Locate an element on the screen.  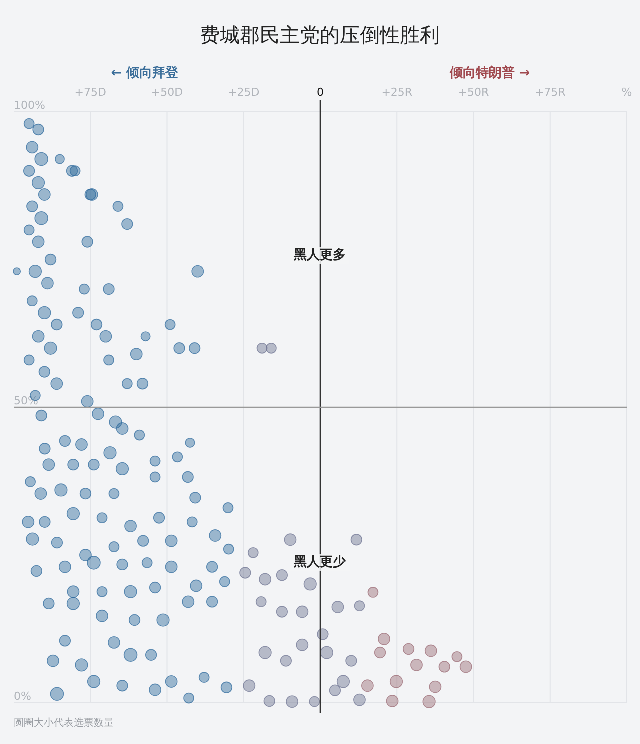
annotation: 黑人更少 is located at coordinates (320, 562).